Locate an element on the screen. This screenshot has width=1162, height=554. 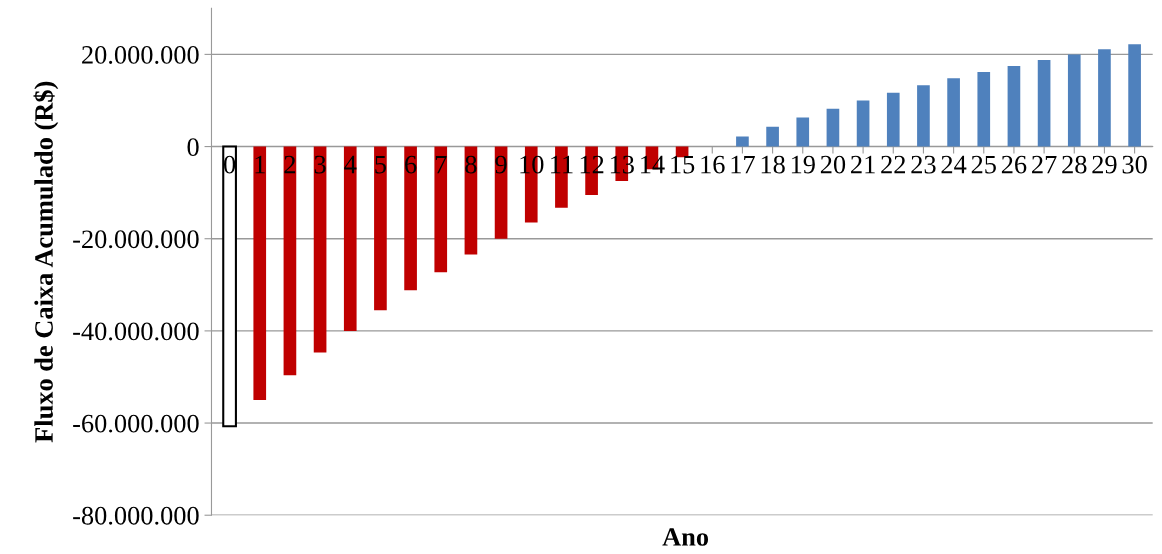
x-tick-label: 17 is located at coordinates (743, 164).